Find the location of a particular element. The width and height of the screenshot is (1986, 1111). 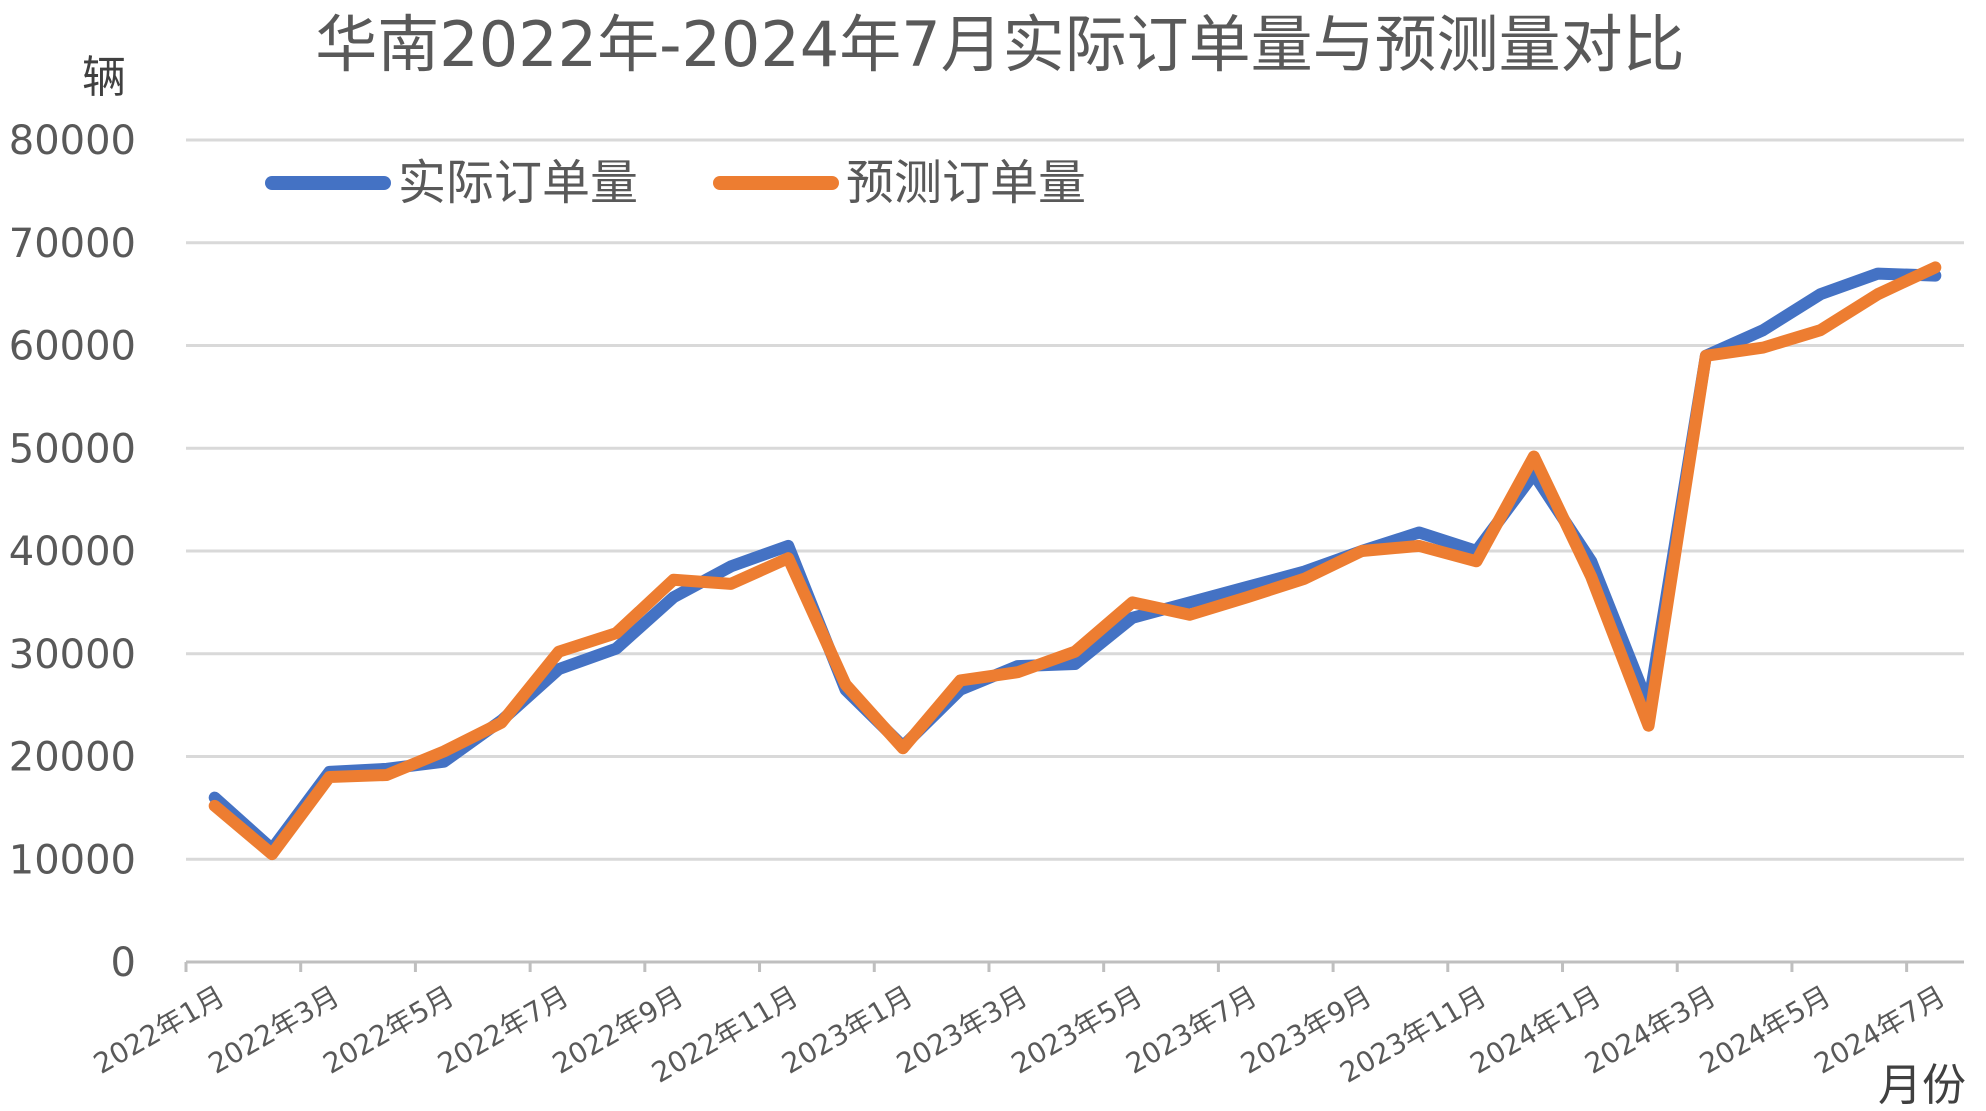

y-tick-label: 70000 is located at coordinates (72, 244).